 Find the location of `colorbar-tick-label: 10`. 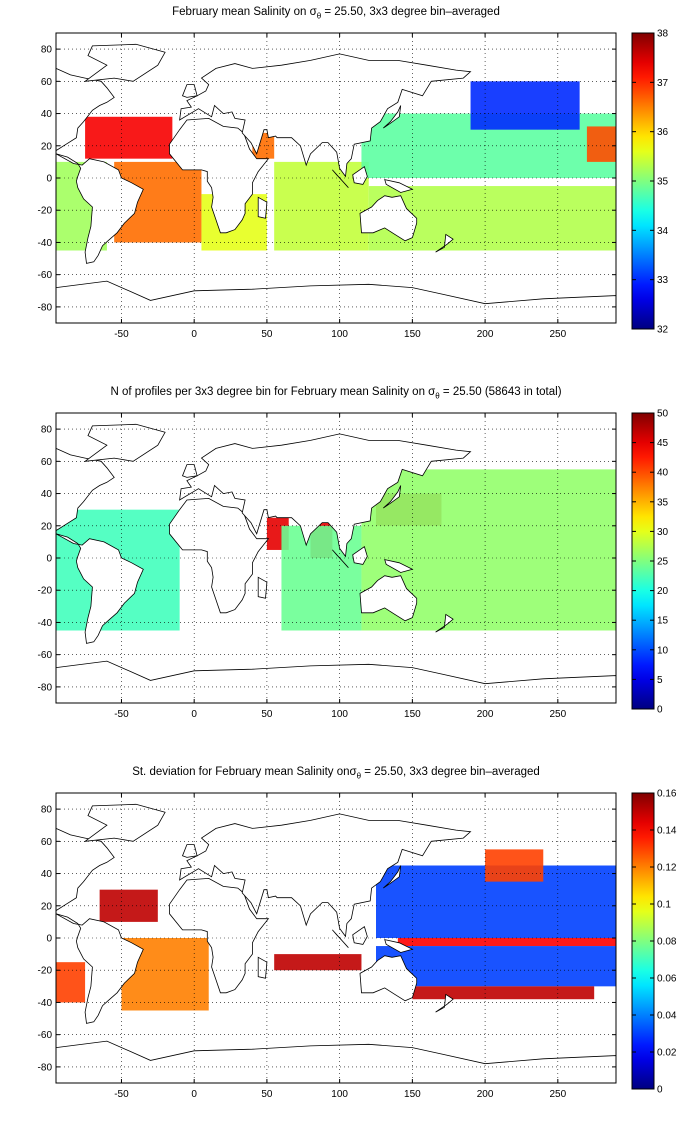

colorbar-tick-label: 10 is located at coordinates (663, 650).